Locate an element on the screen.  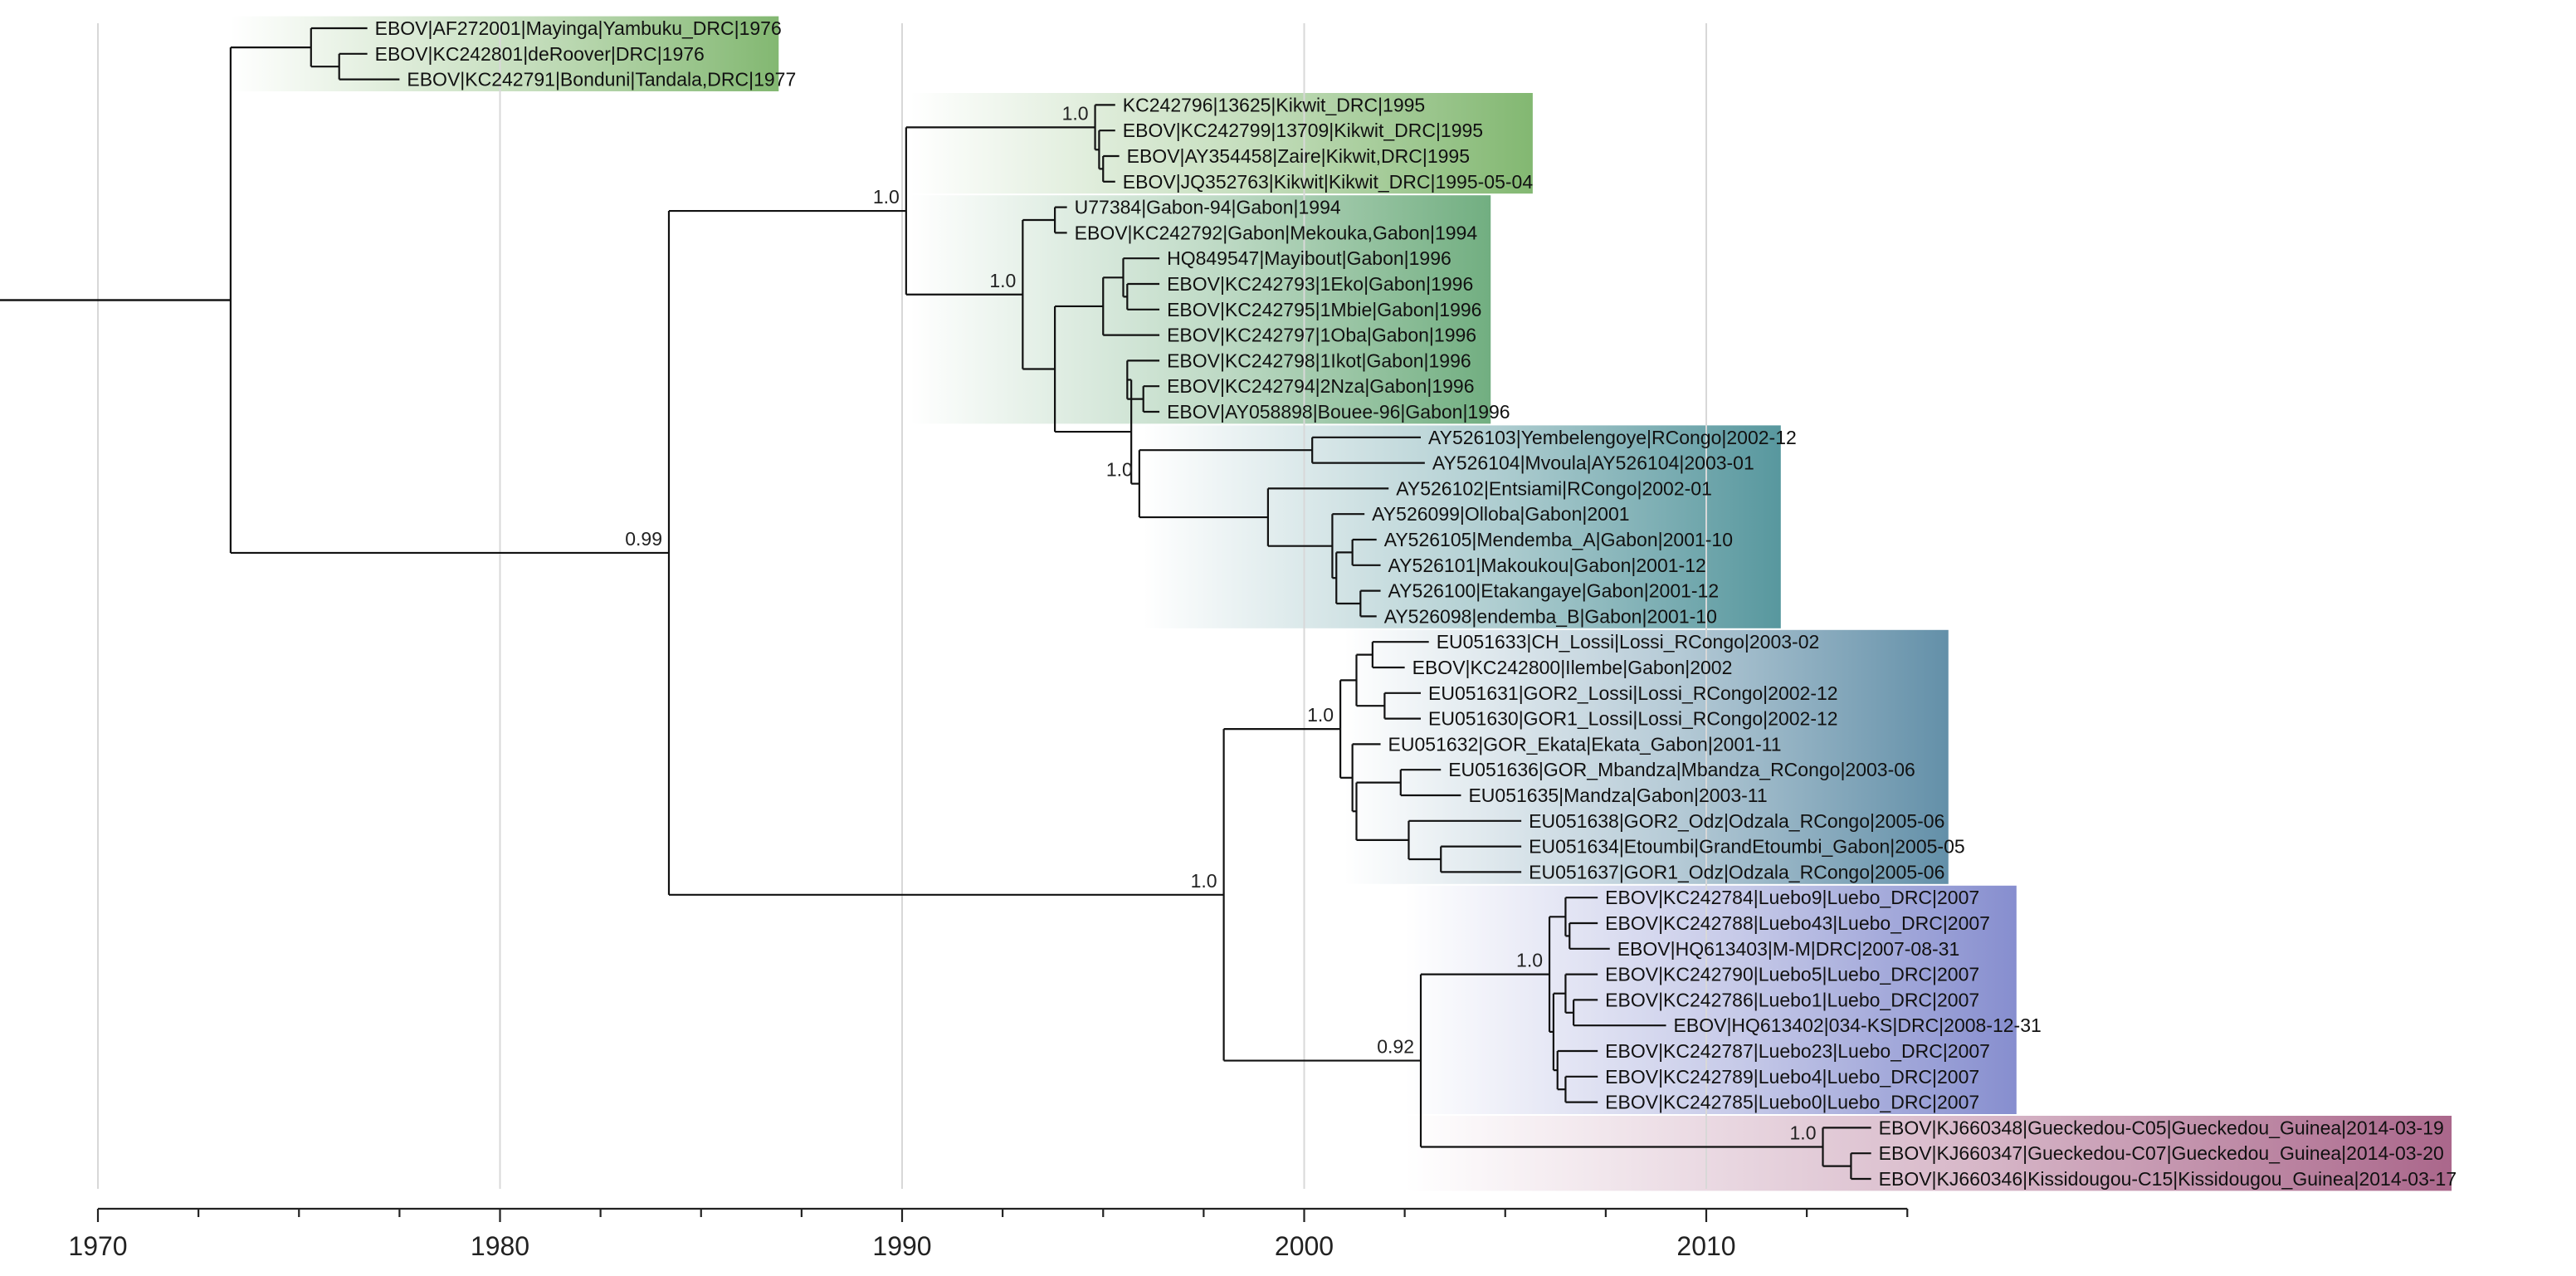
tip-label: EBOV|KC242788|Luebo43|Luebo_DRC|2007 is located at coordinates (1798, 923).